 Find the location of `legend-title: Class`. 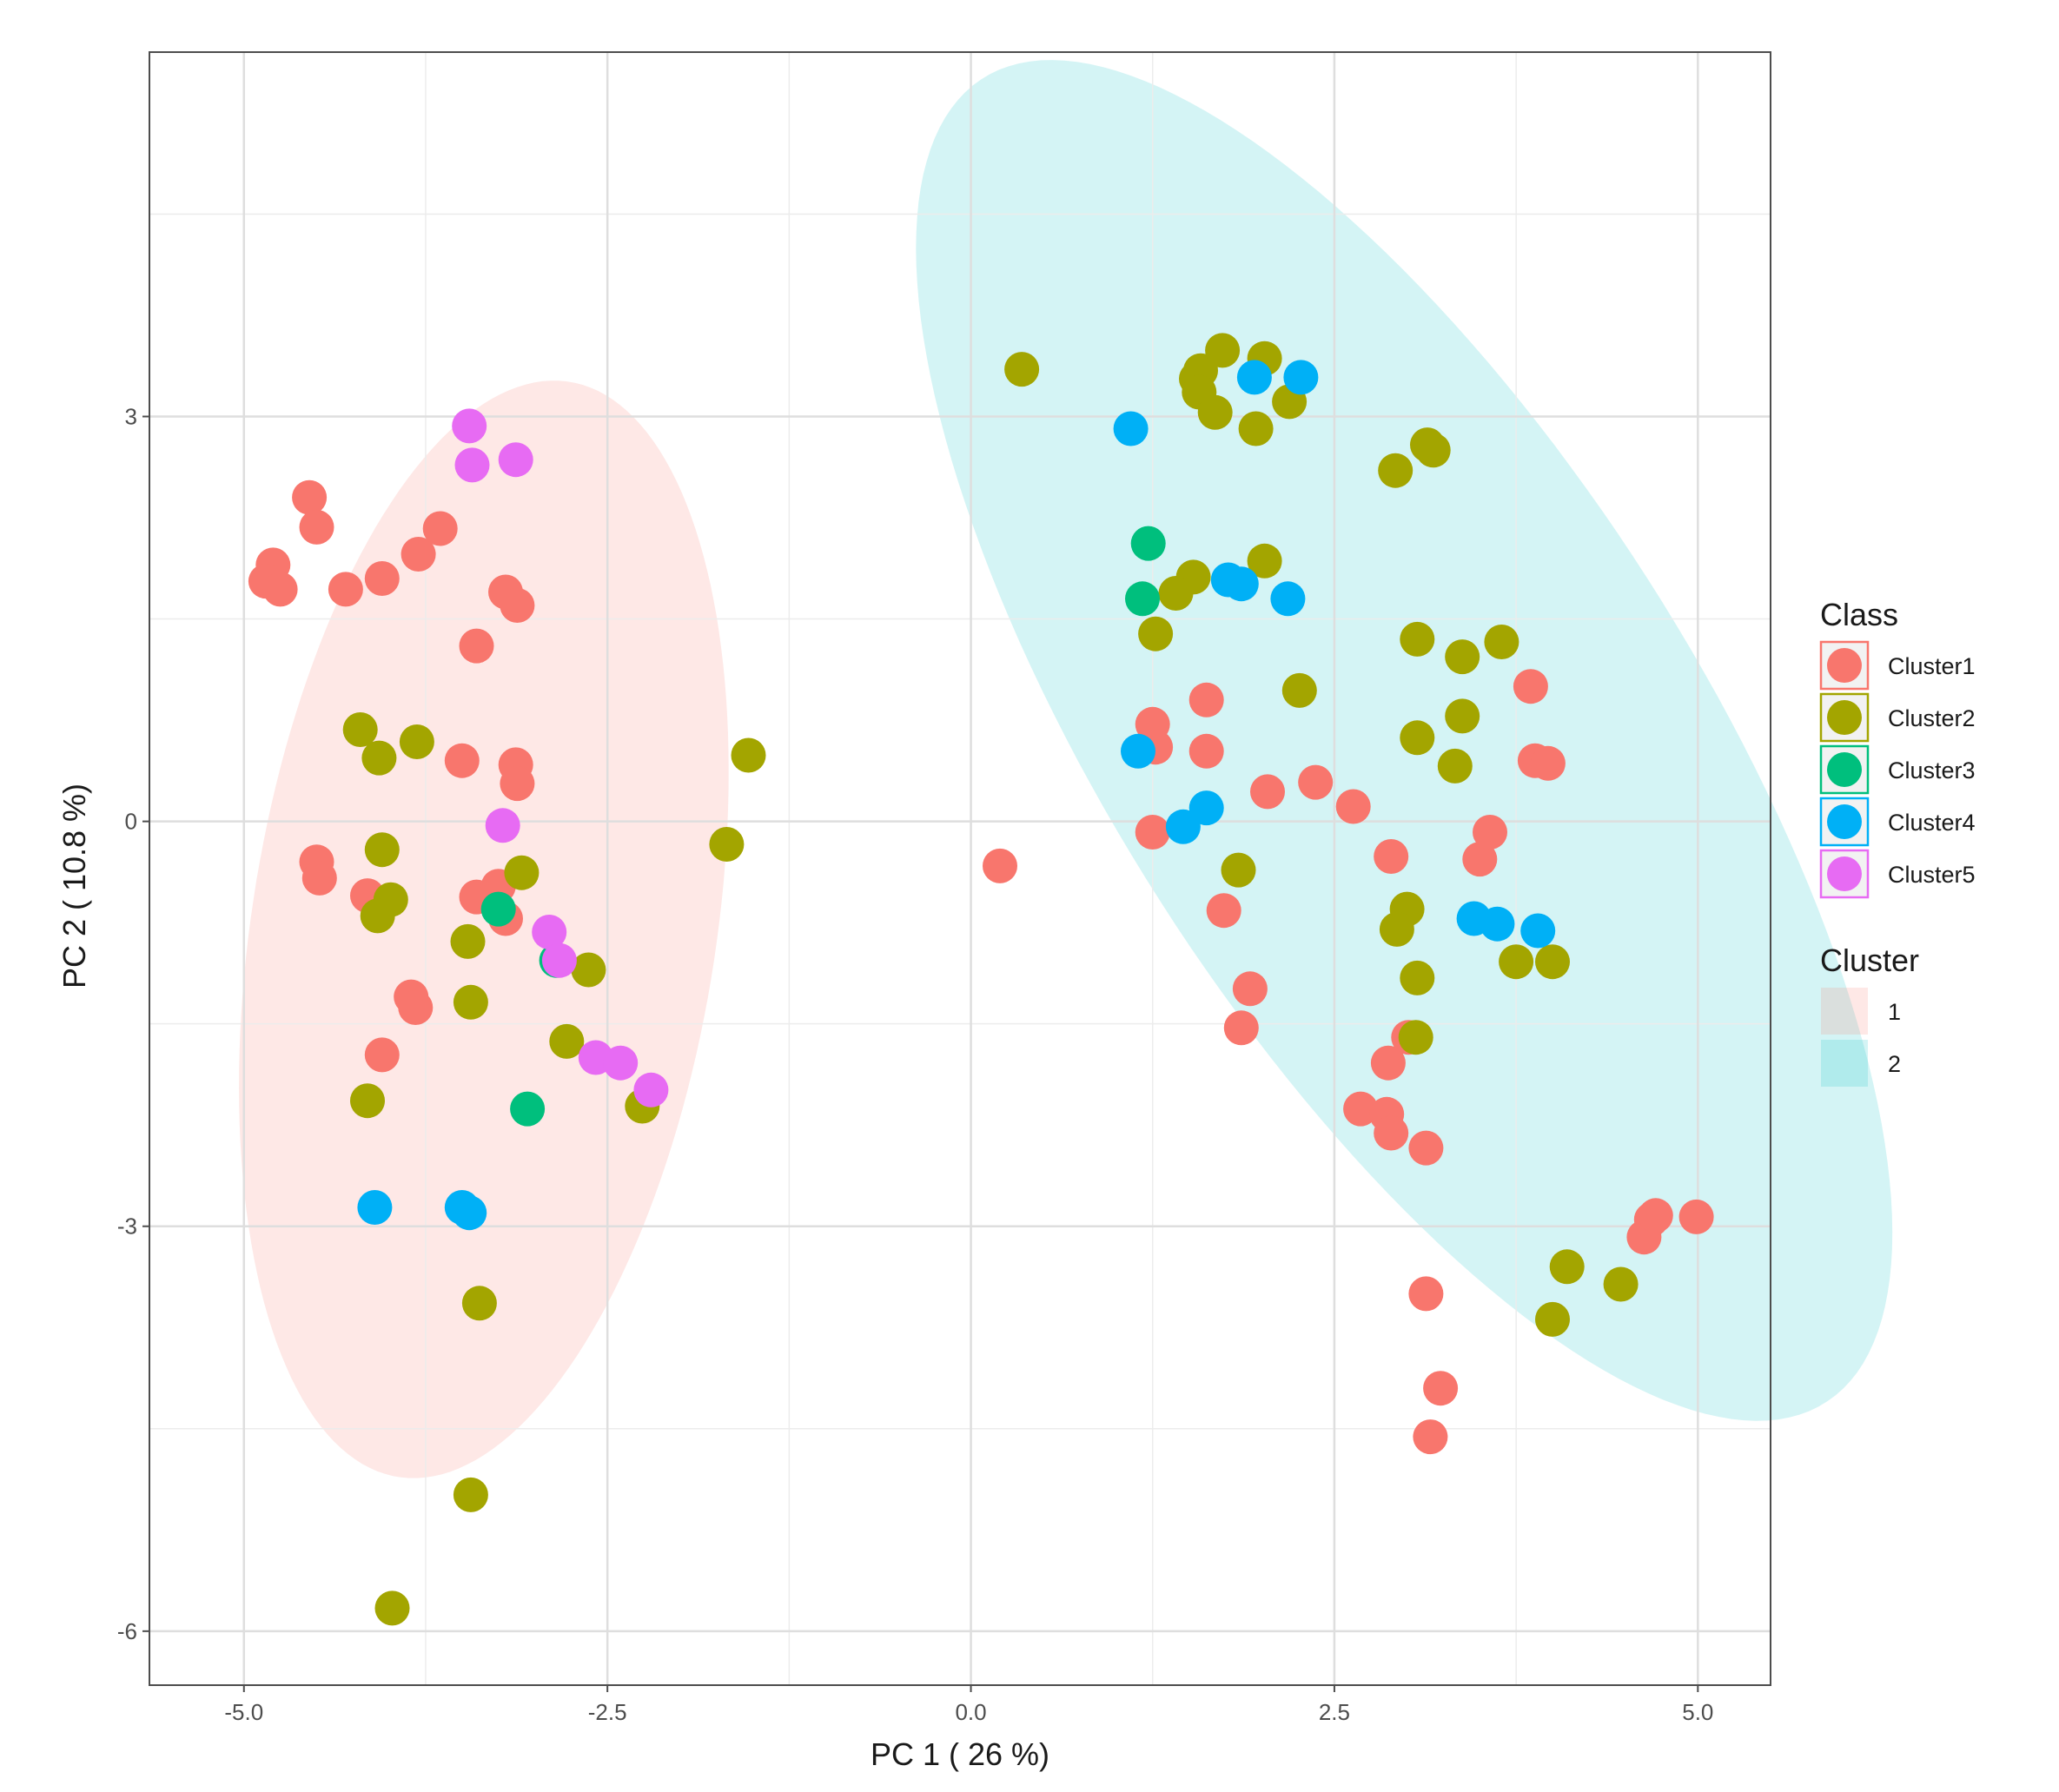

legend-title: Class is located at coordinates (1859, 615).